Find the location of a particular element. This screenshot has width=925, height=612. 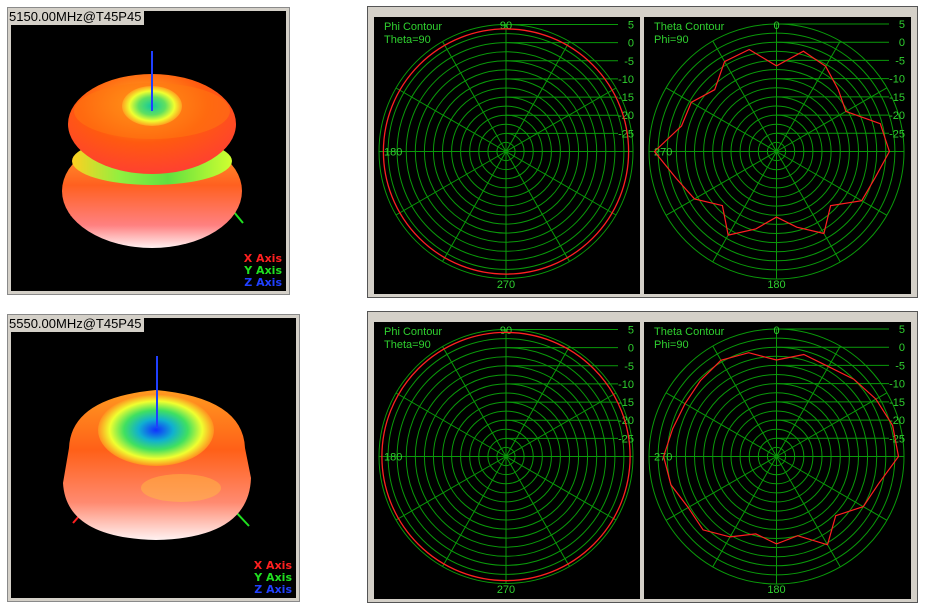

radiation-3d-view-top: X Axis Y Axis Z Axis 5150.00MHz@T45P45 is located at coordinates (148, 151).